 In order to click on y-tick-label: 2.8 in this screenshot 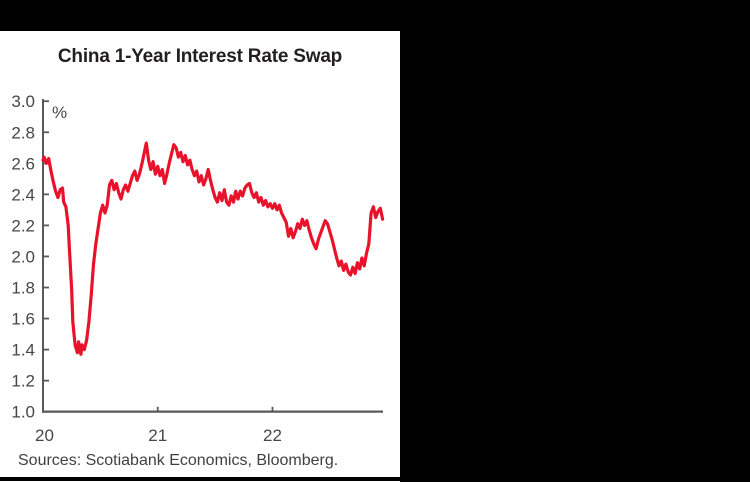, I will do `click(23, 132)`.